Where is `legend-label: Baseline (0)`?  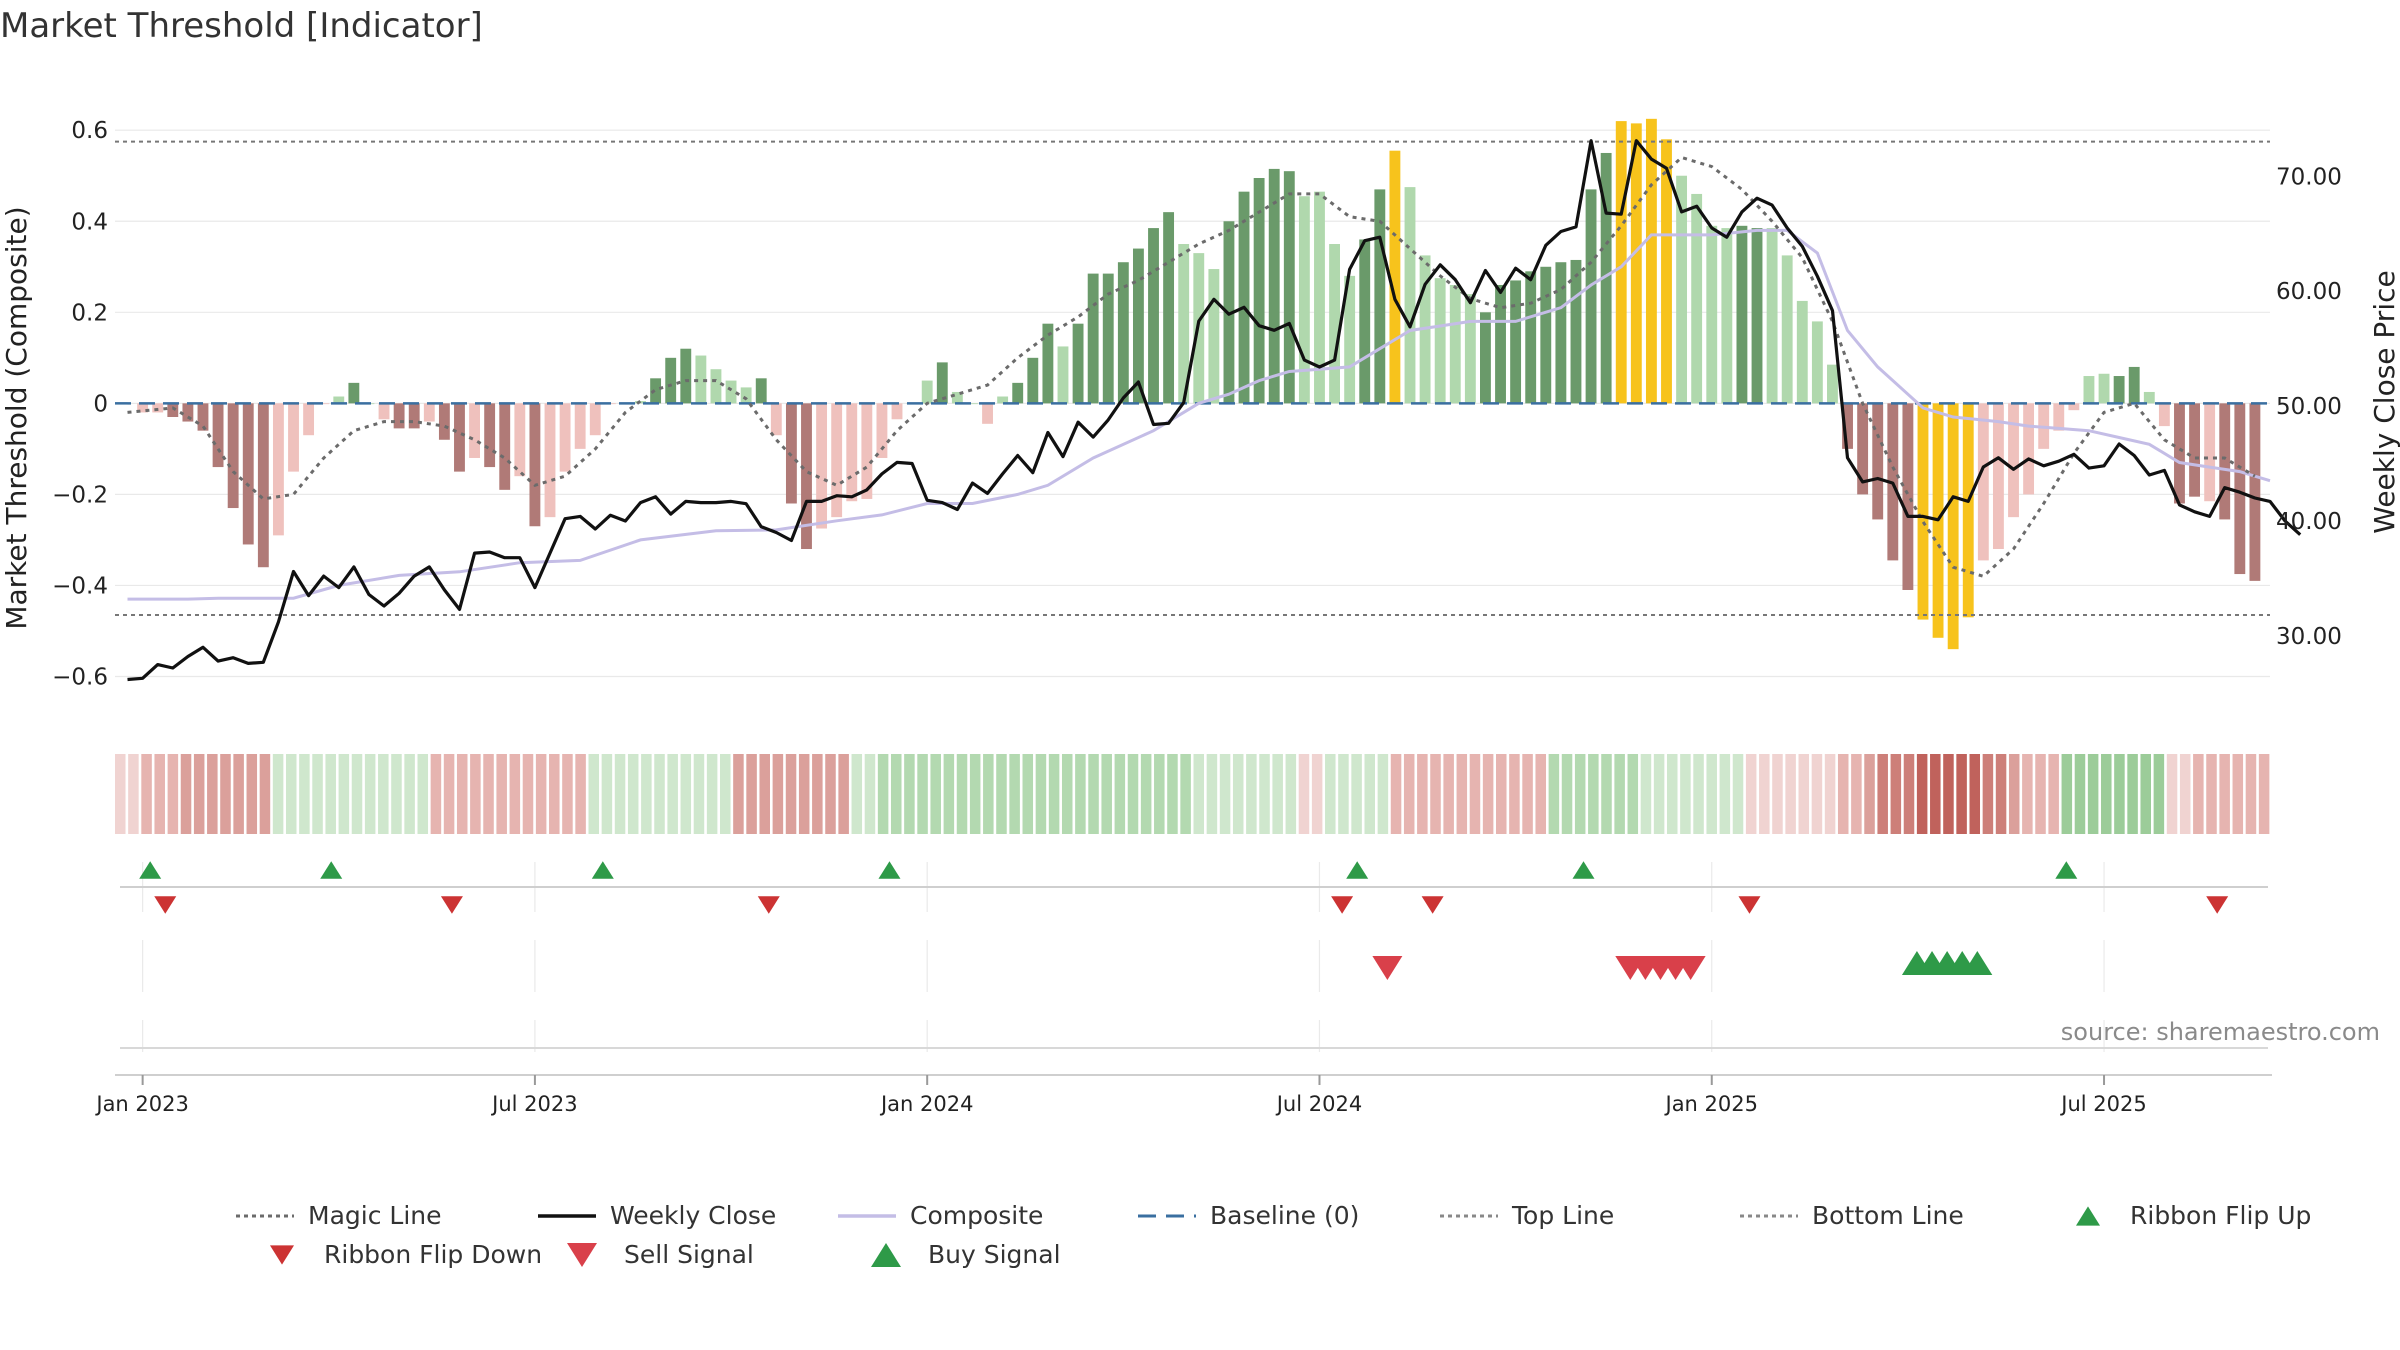
legend-label: Baseline (0) is located at coordinates (1284, 1215).